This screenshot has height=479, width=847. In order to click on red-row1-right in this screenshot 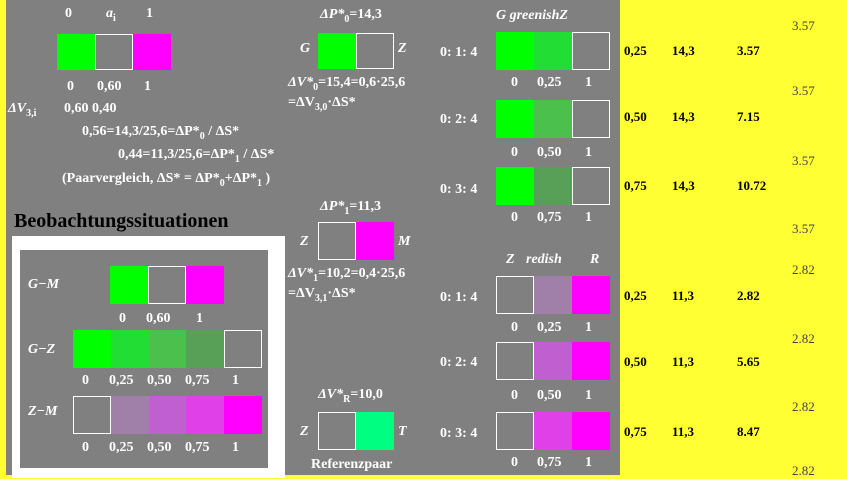, I will do `click(591, 295)`.